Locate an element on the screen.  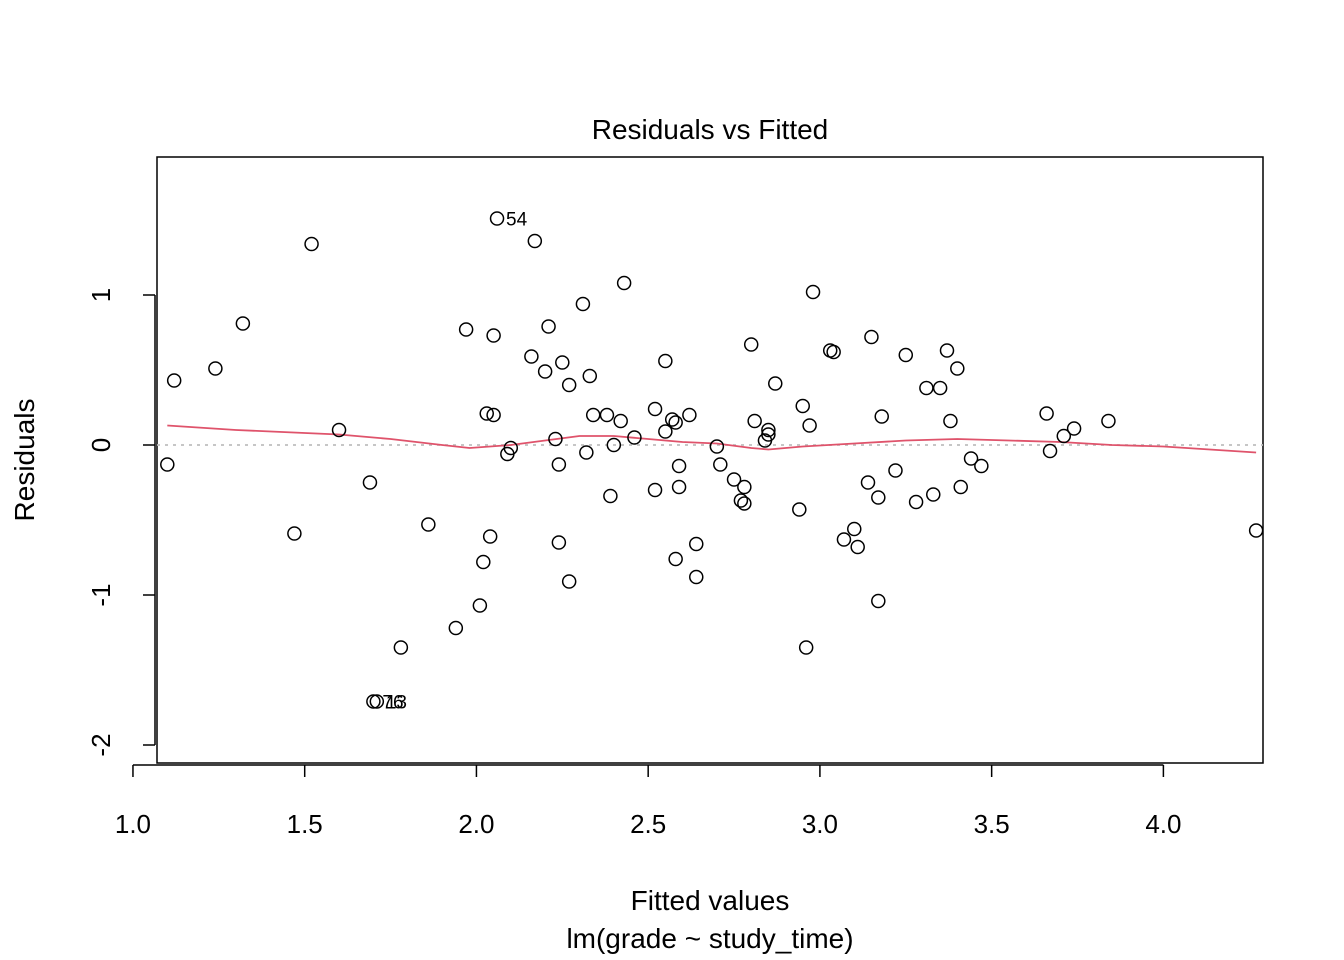
chart-subtitle: lm(grade ~ study_time) is located at coordinates (709, 938).